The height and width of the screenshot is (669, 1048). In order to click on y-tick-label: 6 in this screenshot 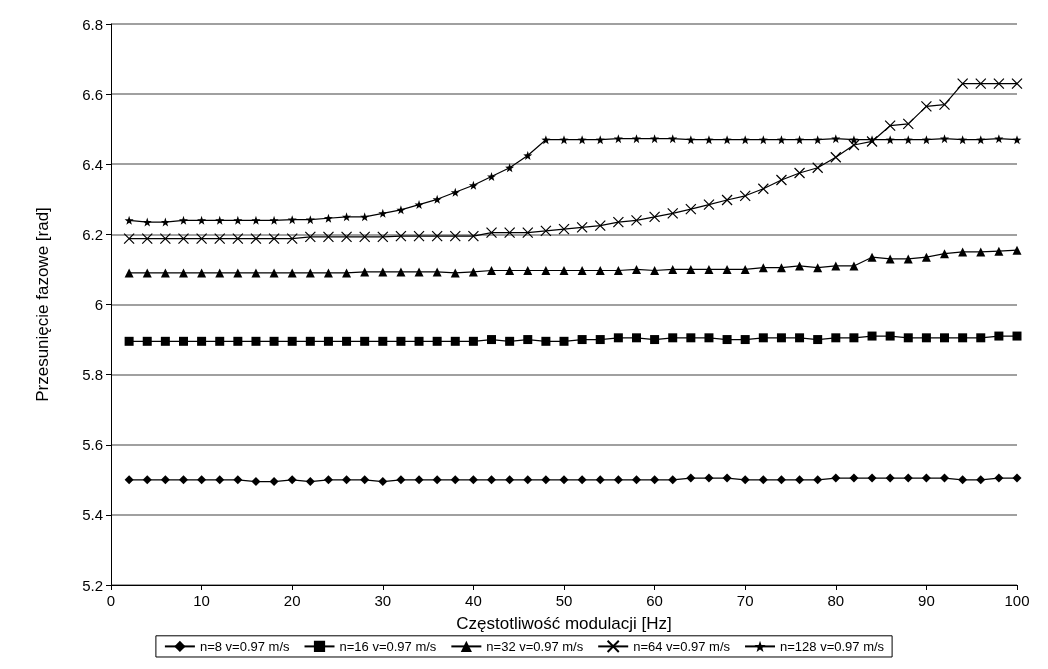, I will do `click(98, 304)`.